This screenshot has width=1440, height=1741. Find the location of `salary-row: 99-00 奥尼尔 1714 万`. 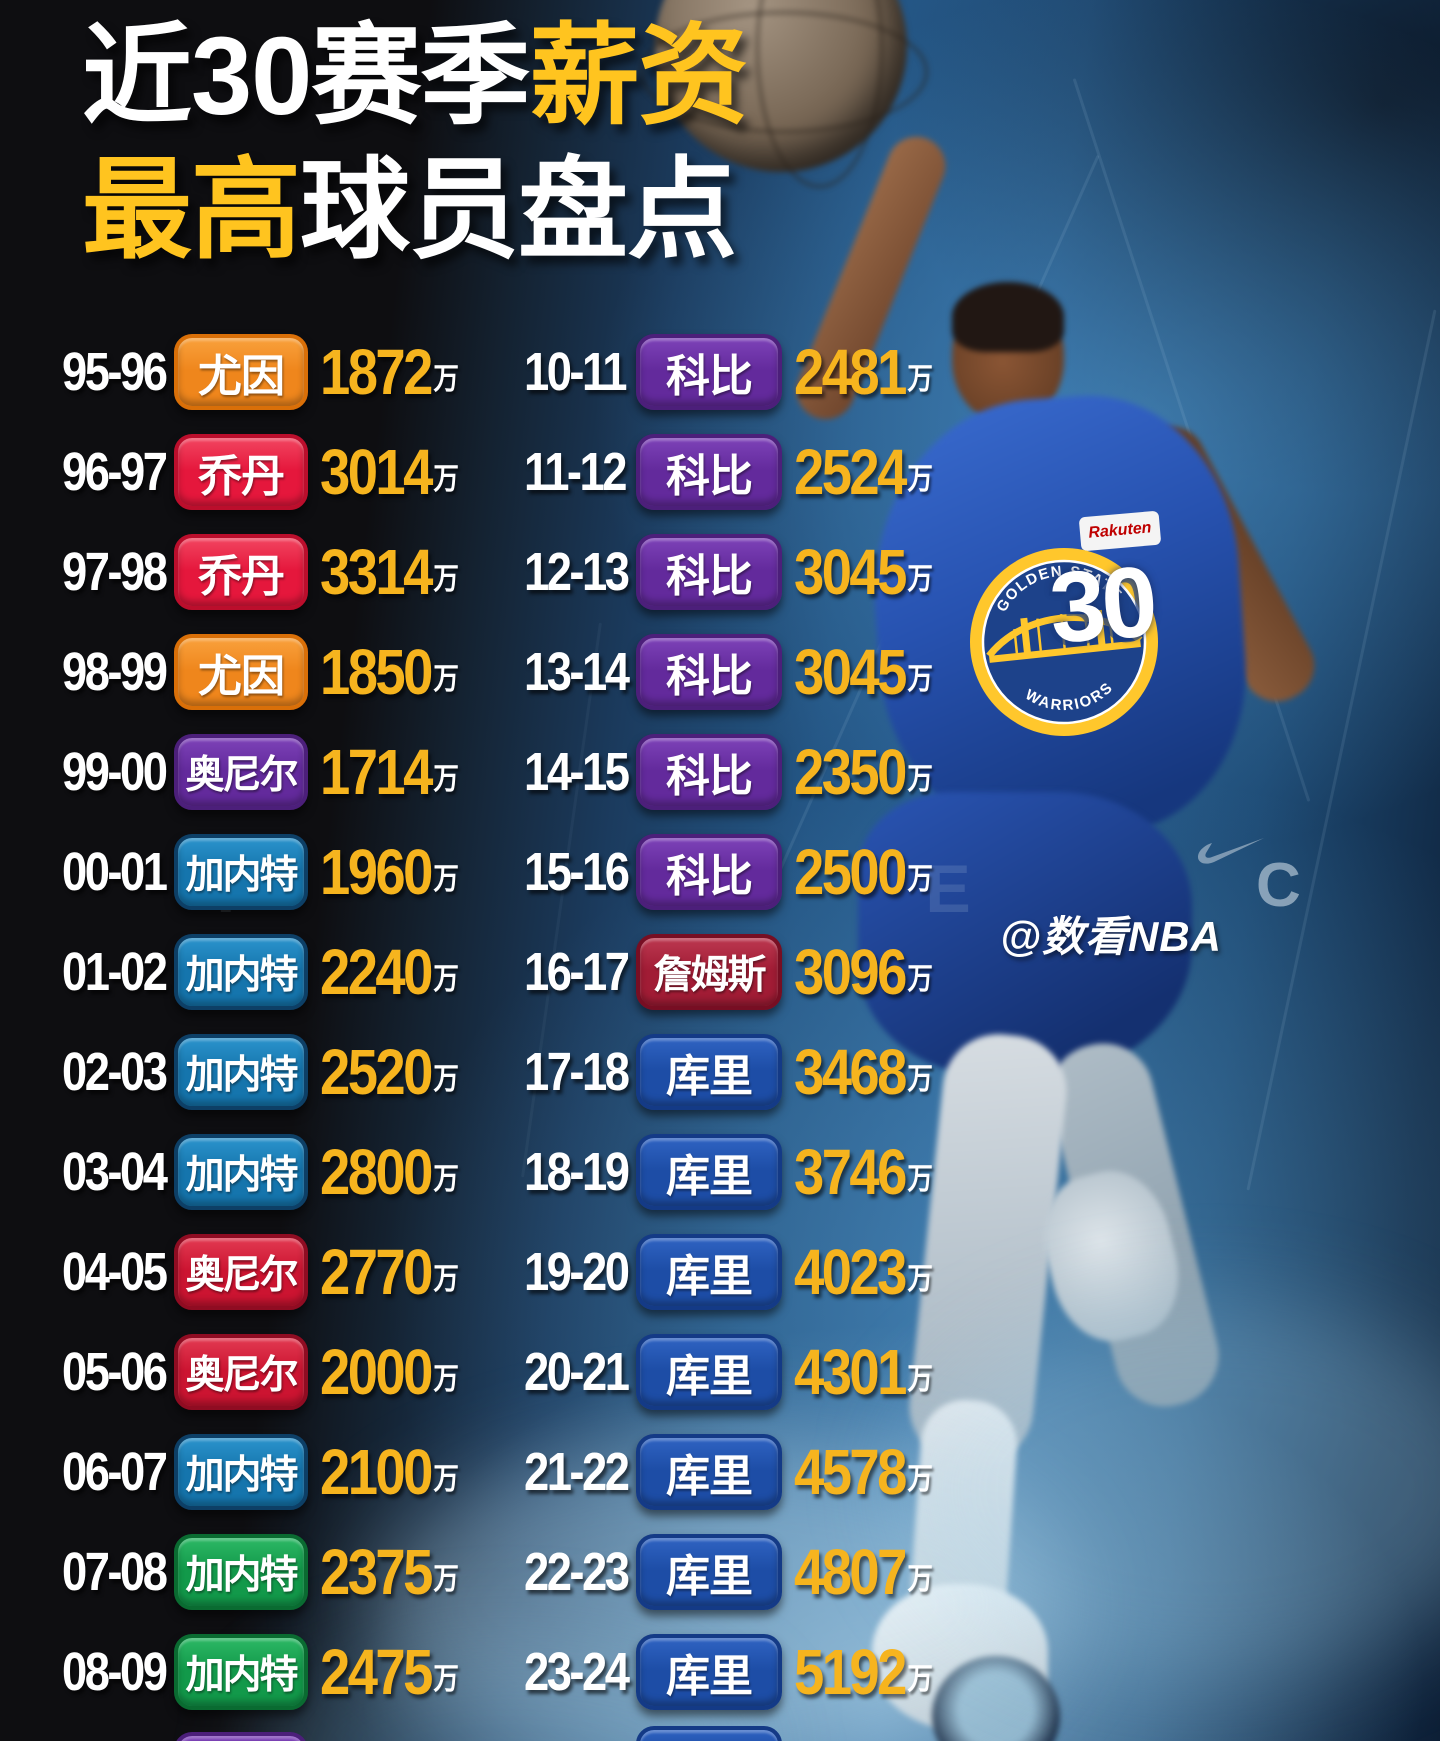

salary-row: 99-00 奥尼尔 1714 万 is located at coordinates (272, 772).